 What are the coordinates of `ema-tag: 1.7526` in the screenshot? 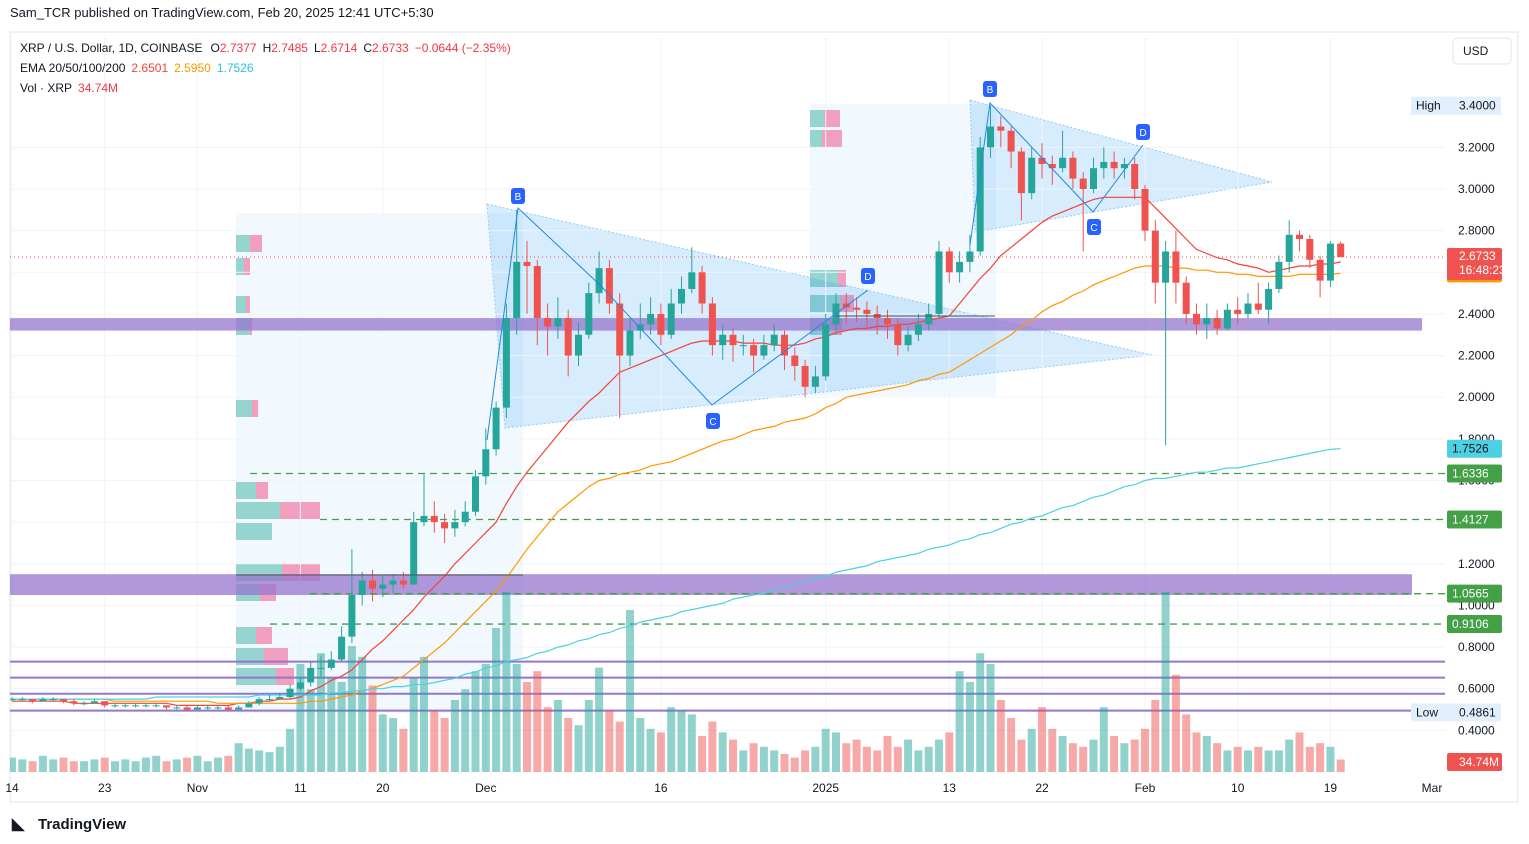 It's located at (1470, 449).